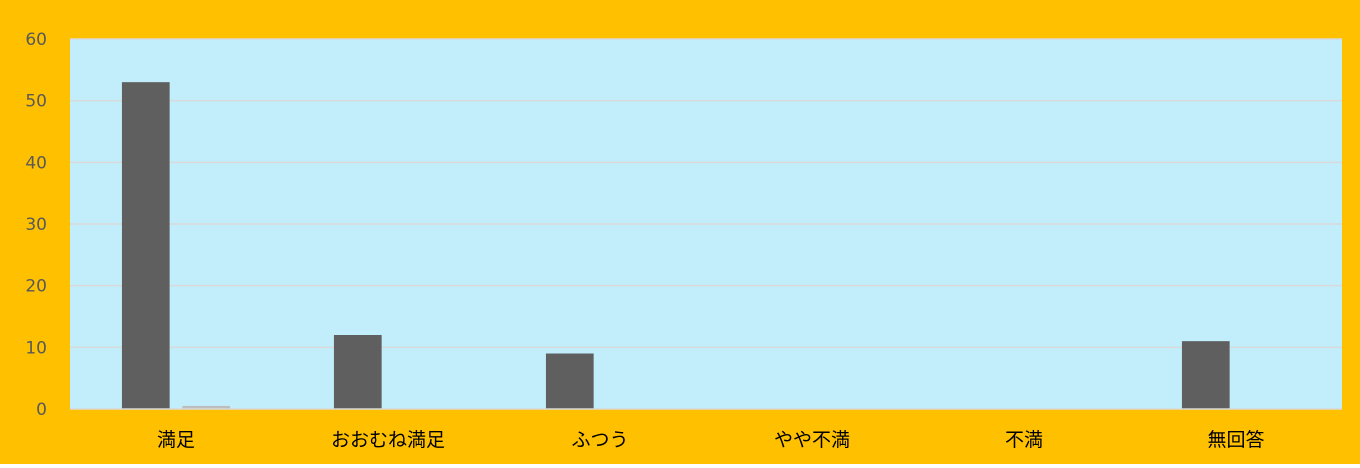  What do you see at coordinates (176, 440) in the screenshot?
I see `category-label: 満足` at bounding box center [176, 440].